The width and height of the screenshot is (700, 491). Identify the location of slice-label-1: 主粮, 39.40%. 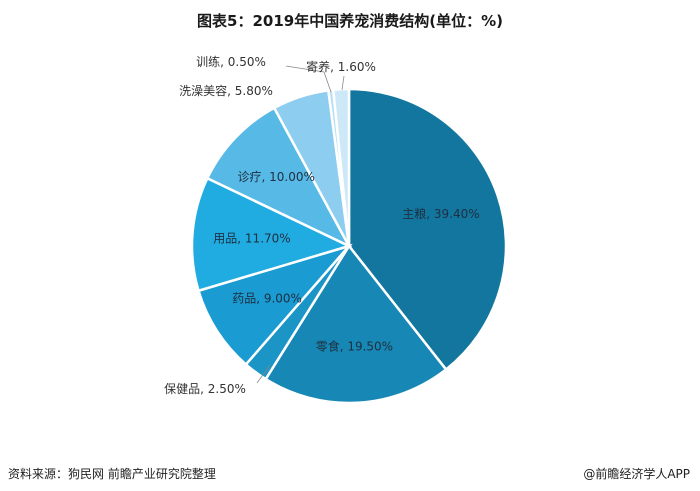
(440, 213).